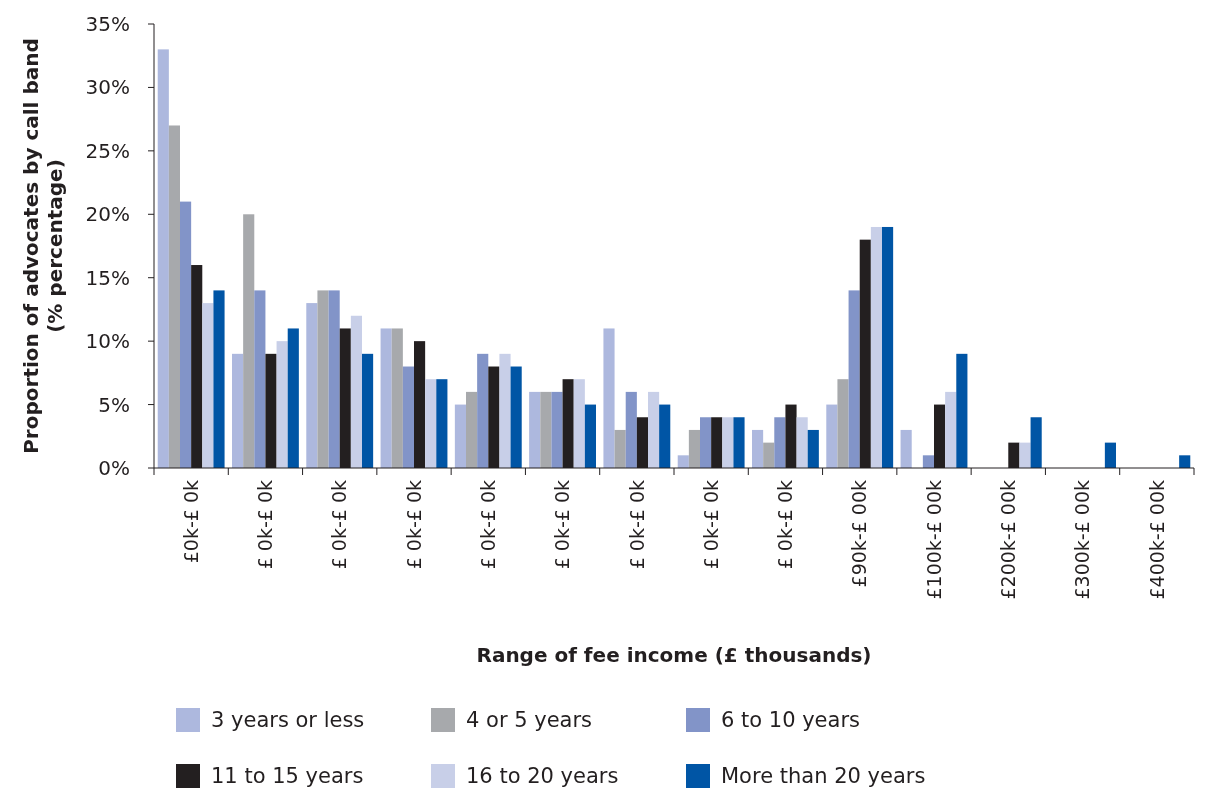 The width and height of the screenshot is (1208, 802). Describe the element at coordinates (107, 24) in the screenshot. I see `y-tick-label: 35%` at that location.